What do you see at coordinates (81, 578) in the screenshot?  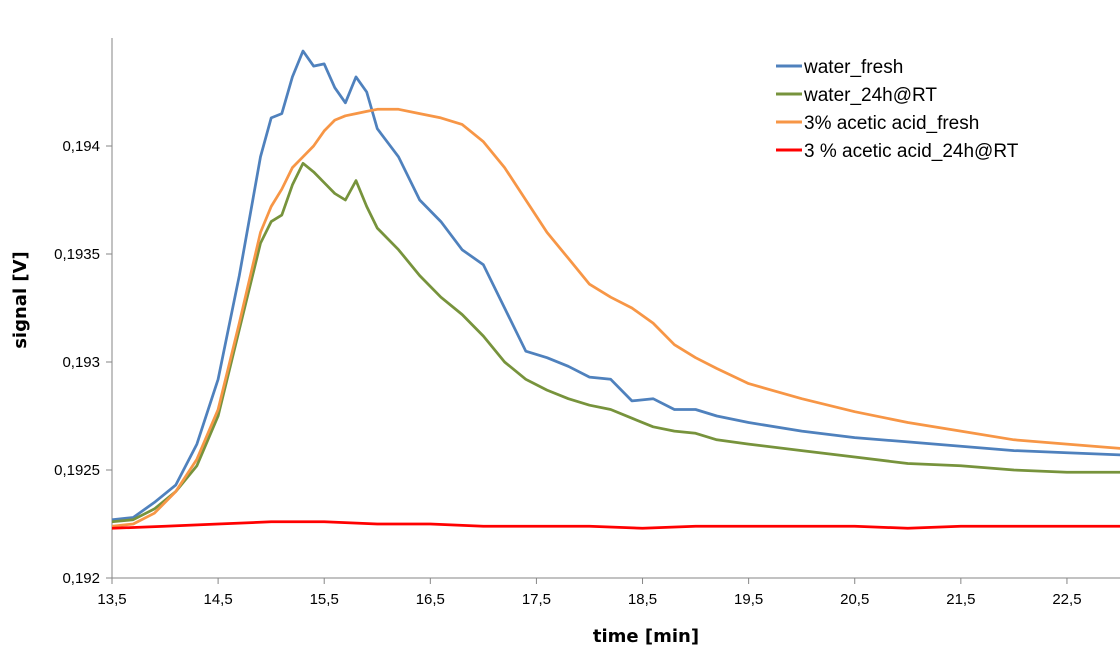 I see `y-tick-label: 0,192` at bounding box center [81, 578].